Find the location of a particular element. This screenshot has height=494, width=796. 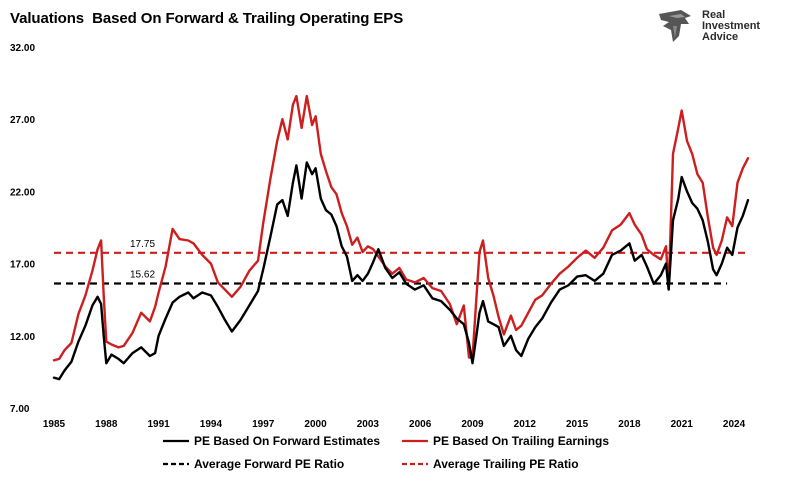

y-tick-label-3: 17.00 is located at coordinates (22, 265).